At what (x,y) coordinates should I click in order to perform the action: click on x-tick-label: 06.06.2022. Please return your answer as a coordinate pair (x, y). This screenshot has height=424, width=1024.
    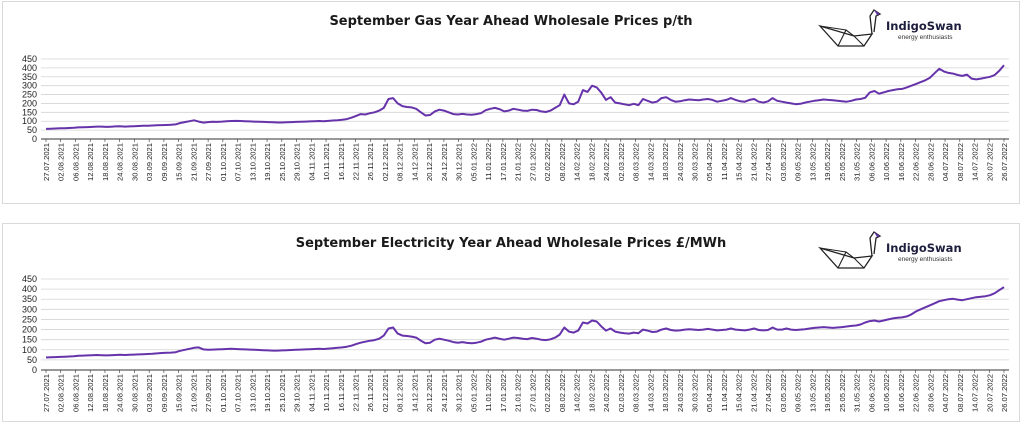
    Looking at the image, I should click on (871, 162).